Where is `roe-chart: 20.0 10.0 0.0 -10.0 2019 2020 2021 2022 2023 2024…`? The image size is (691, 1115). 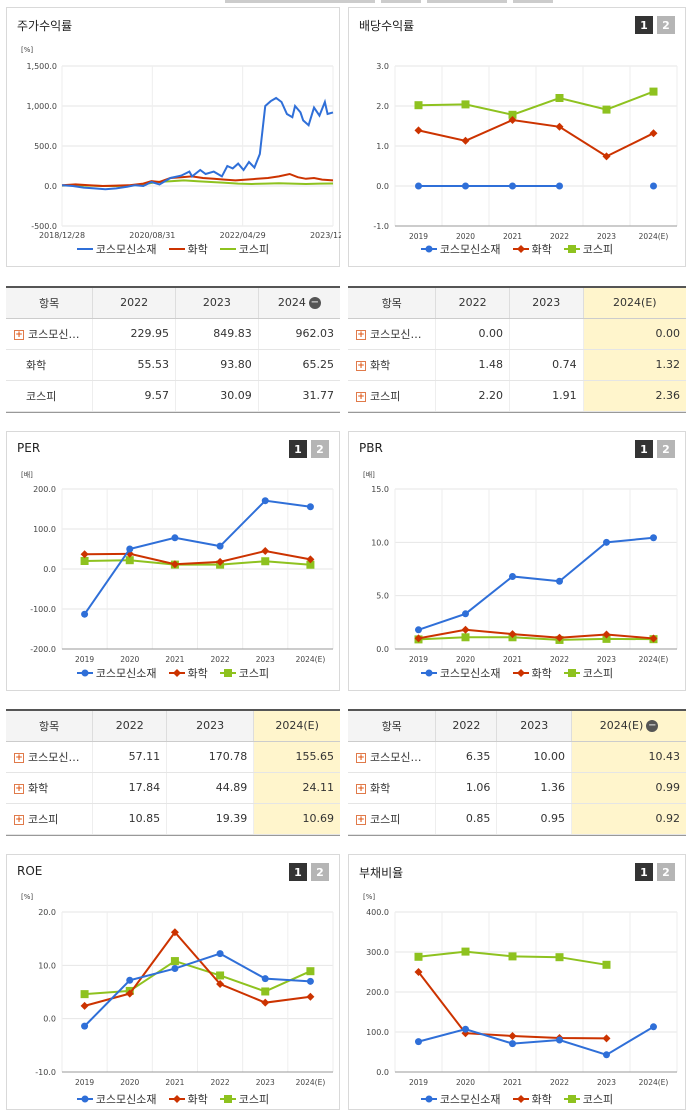
roe-chart: 20.0 10.0 0.0 -10.0 2019 2020 2021 2022 2023 2024… is located at coordinates (174, 983).